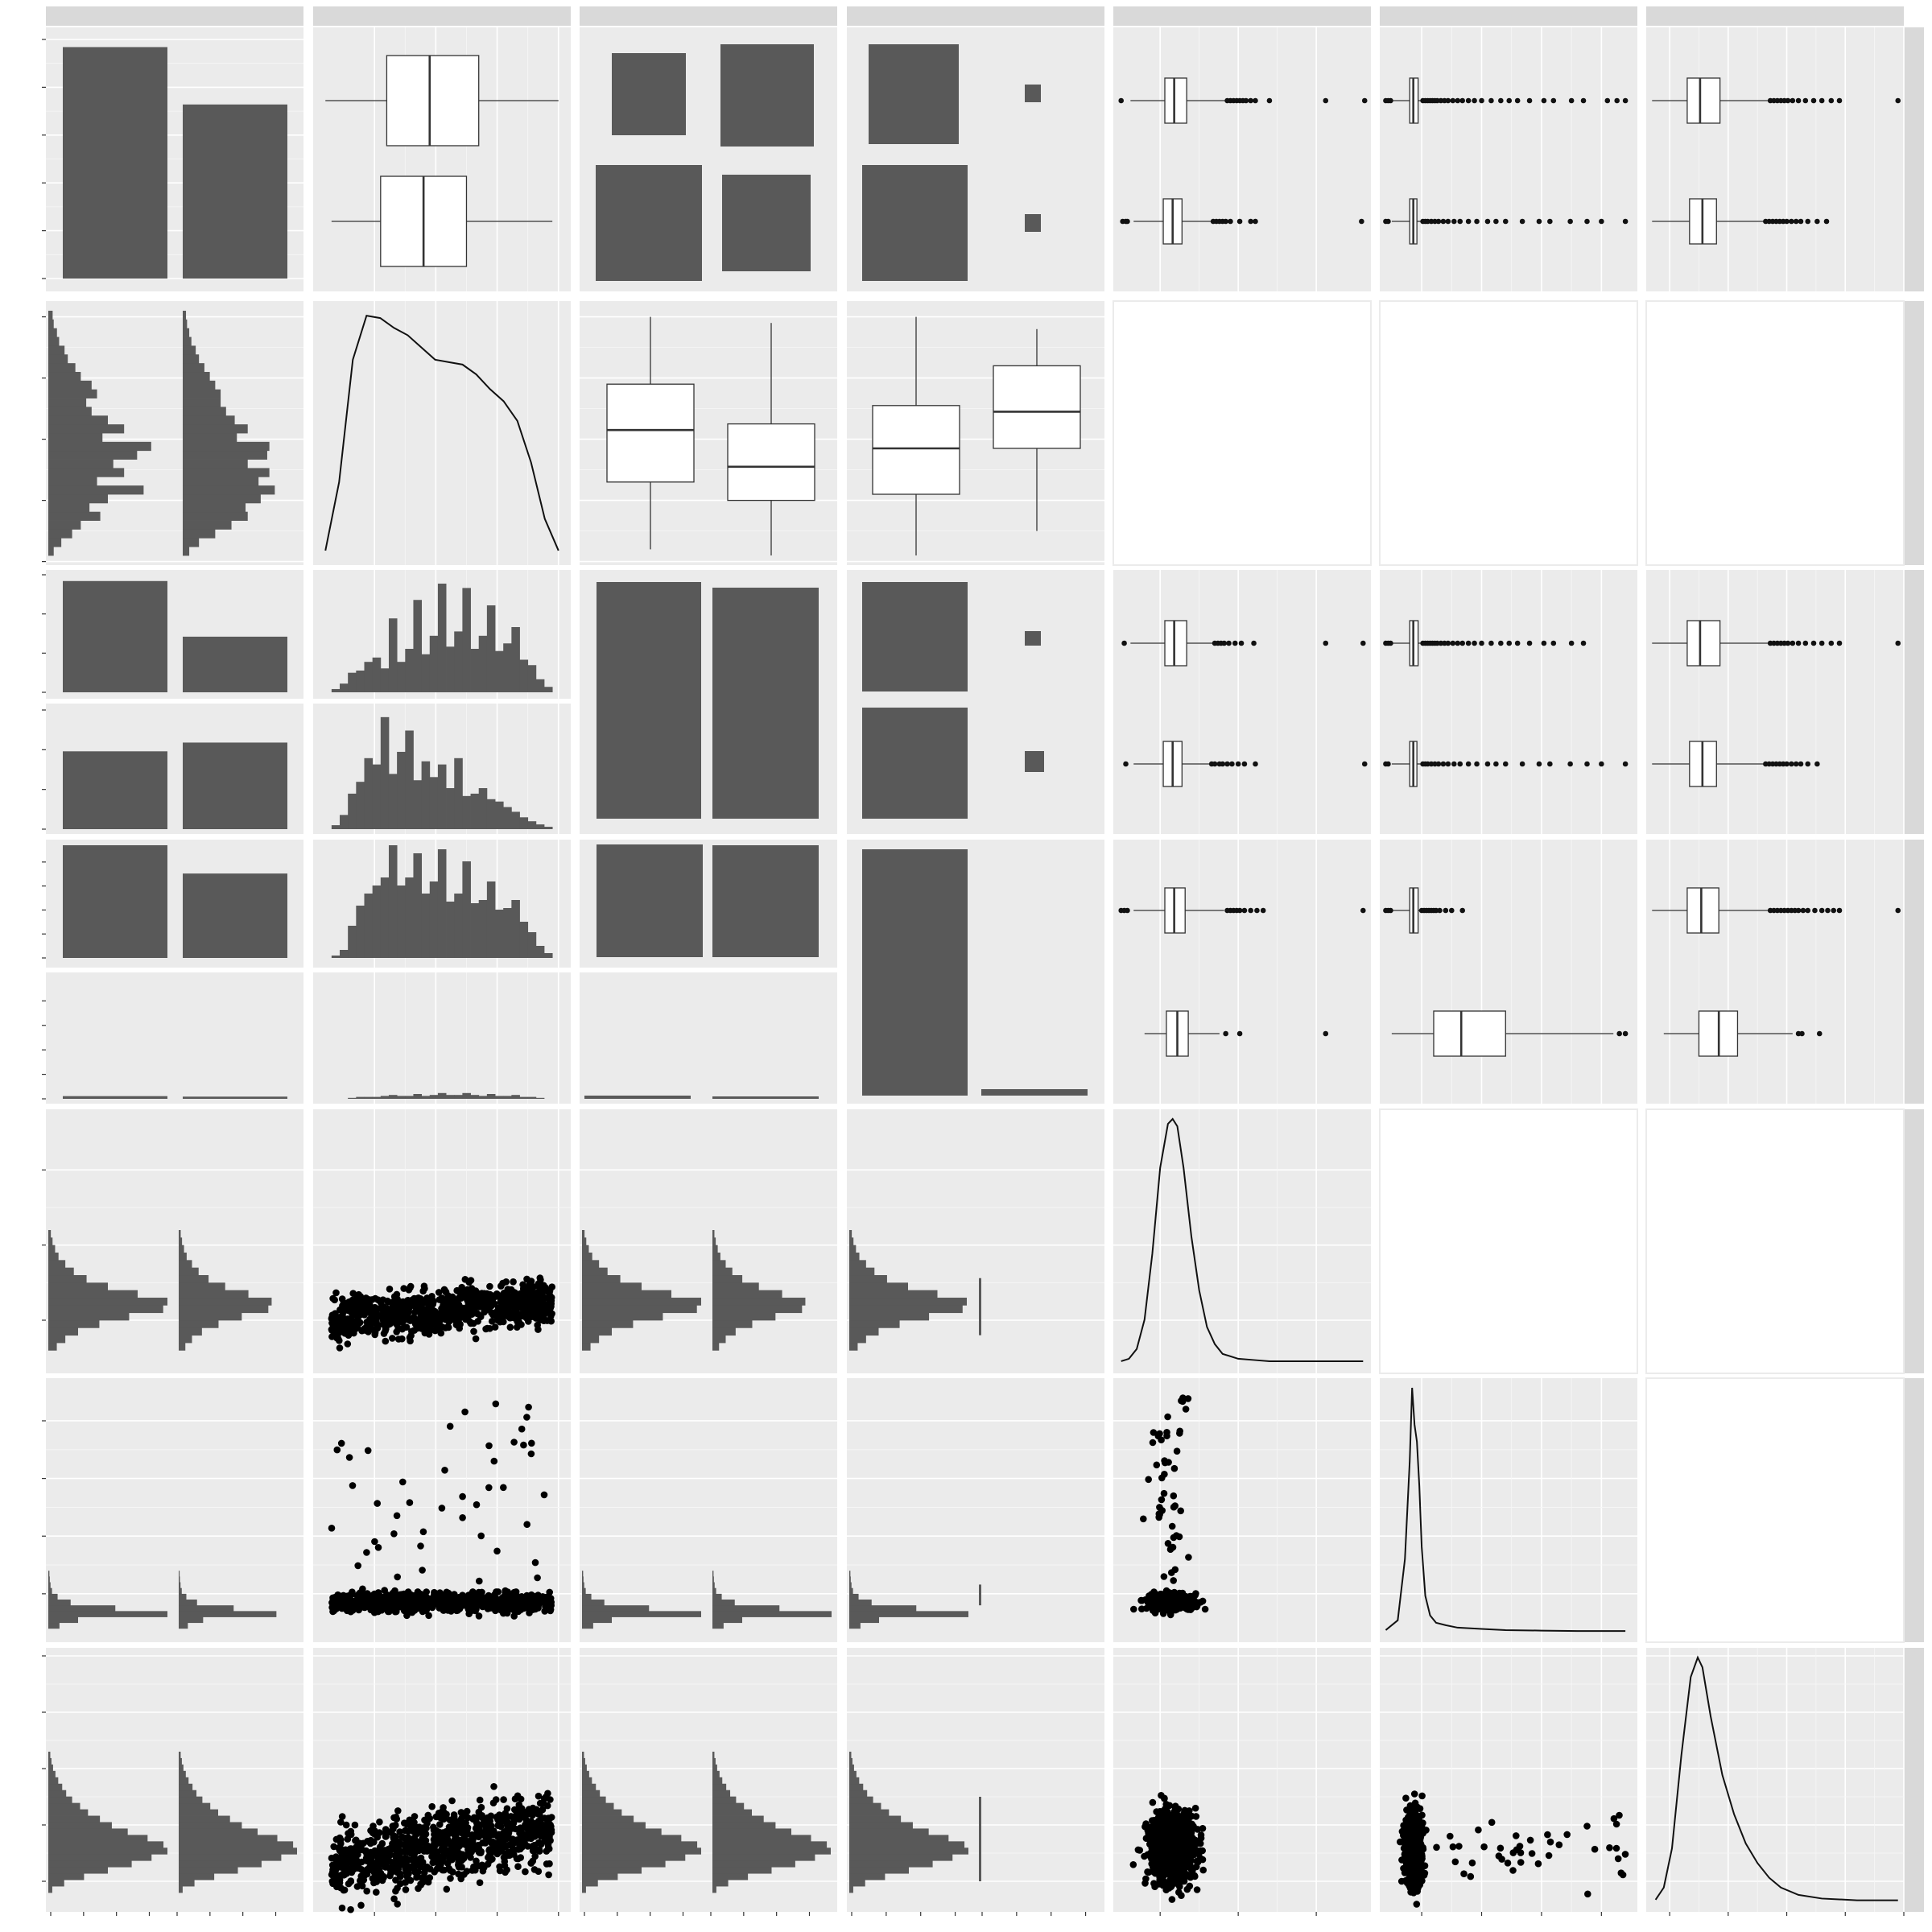 This screenshot has width=1932, height=1932. I want to click on matrix-cell-age-glucose, so click(1508, 433).